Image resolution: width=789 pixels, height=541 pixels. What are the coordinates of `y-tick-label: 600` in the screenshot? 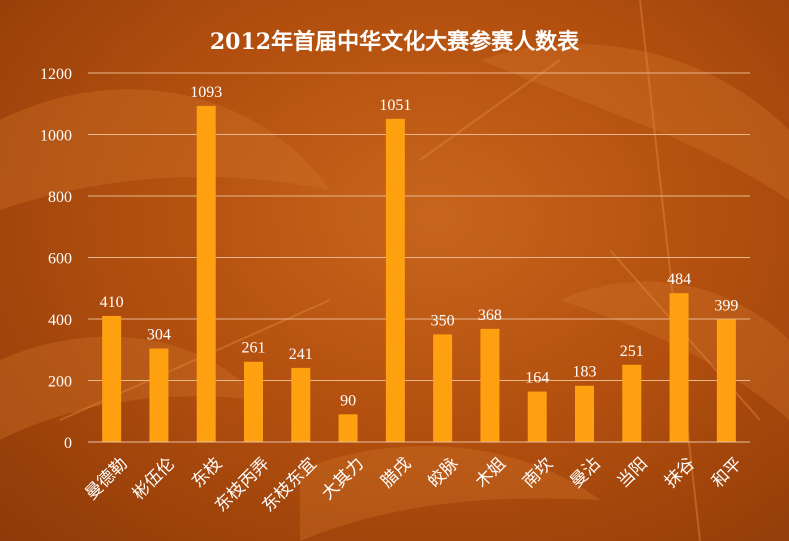 It's located at (60, 259).